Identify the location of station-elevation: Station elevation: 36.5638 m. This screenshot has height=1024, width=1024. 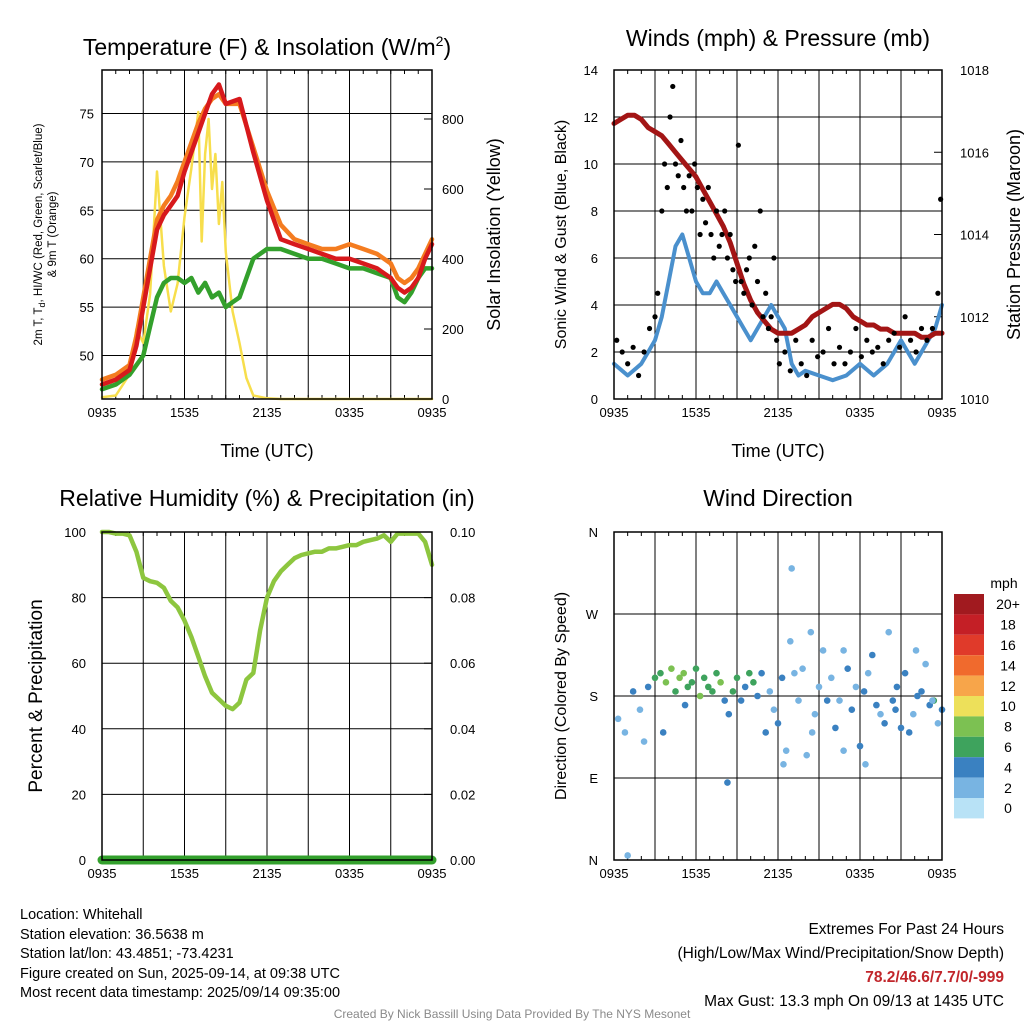
(112, 934).